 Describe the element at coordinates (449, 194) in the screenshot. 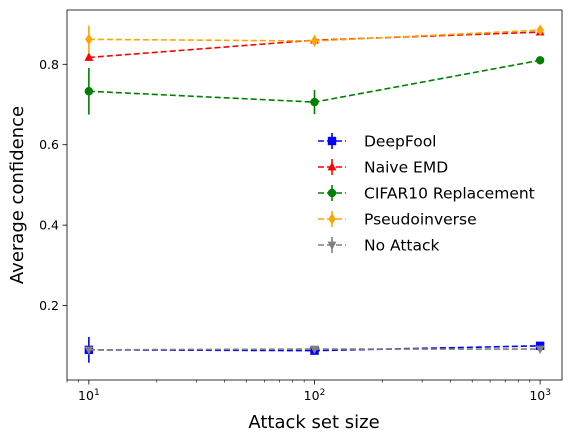

I see `legend-label: CIFAR10 Replacement` at that location.